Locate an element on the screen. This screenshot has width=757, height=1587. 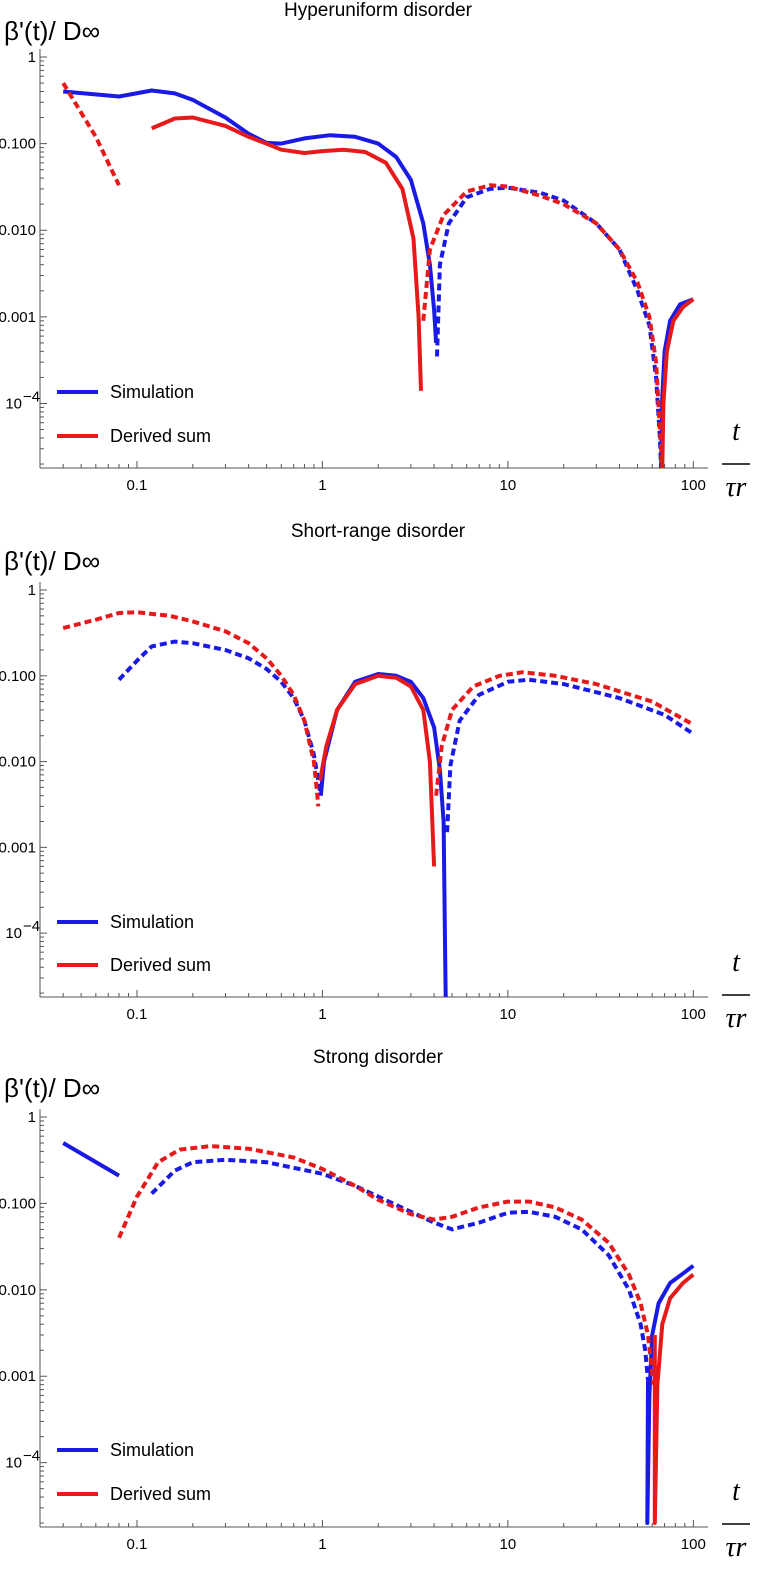
chart-title: Strong disorder is located at coordinates (378, 1057).